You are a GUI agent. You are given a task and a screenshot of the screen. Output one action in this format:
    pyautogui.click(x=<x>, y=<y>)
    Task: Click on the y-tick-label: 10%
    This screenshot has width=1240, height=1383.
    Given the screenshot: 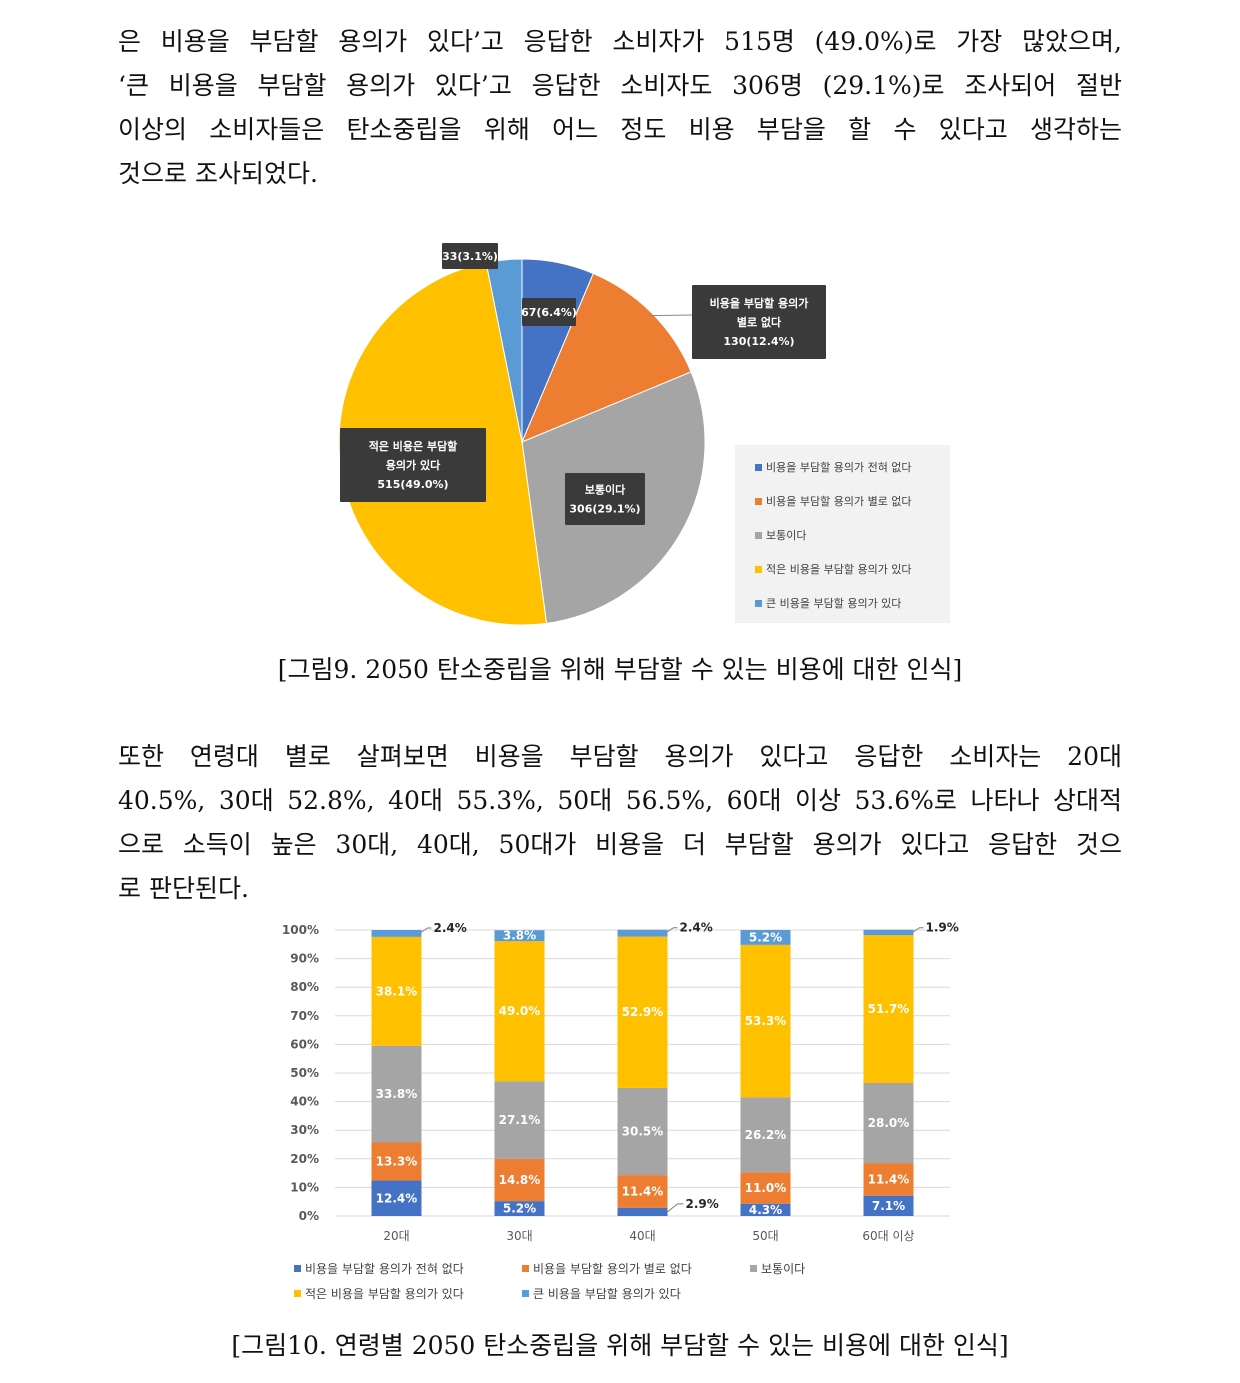 What is the action you would take?
    pyautogui.click(x=304, y=1187)
    